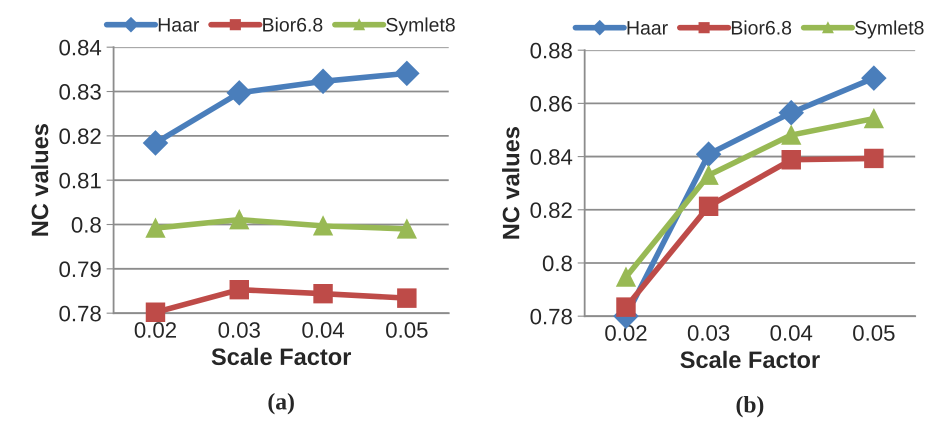 The height and width of the screenshot is (429, 931). Describe the element at coordinates (80, 92) in the screenshot. I see `y-tick-label: 0.83` at that location.